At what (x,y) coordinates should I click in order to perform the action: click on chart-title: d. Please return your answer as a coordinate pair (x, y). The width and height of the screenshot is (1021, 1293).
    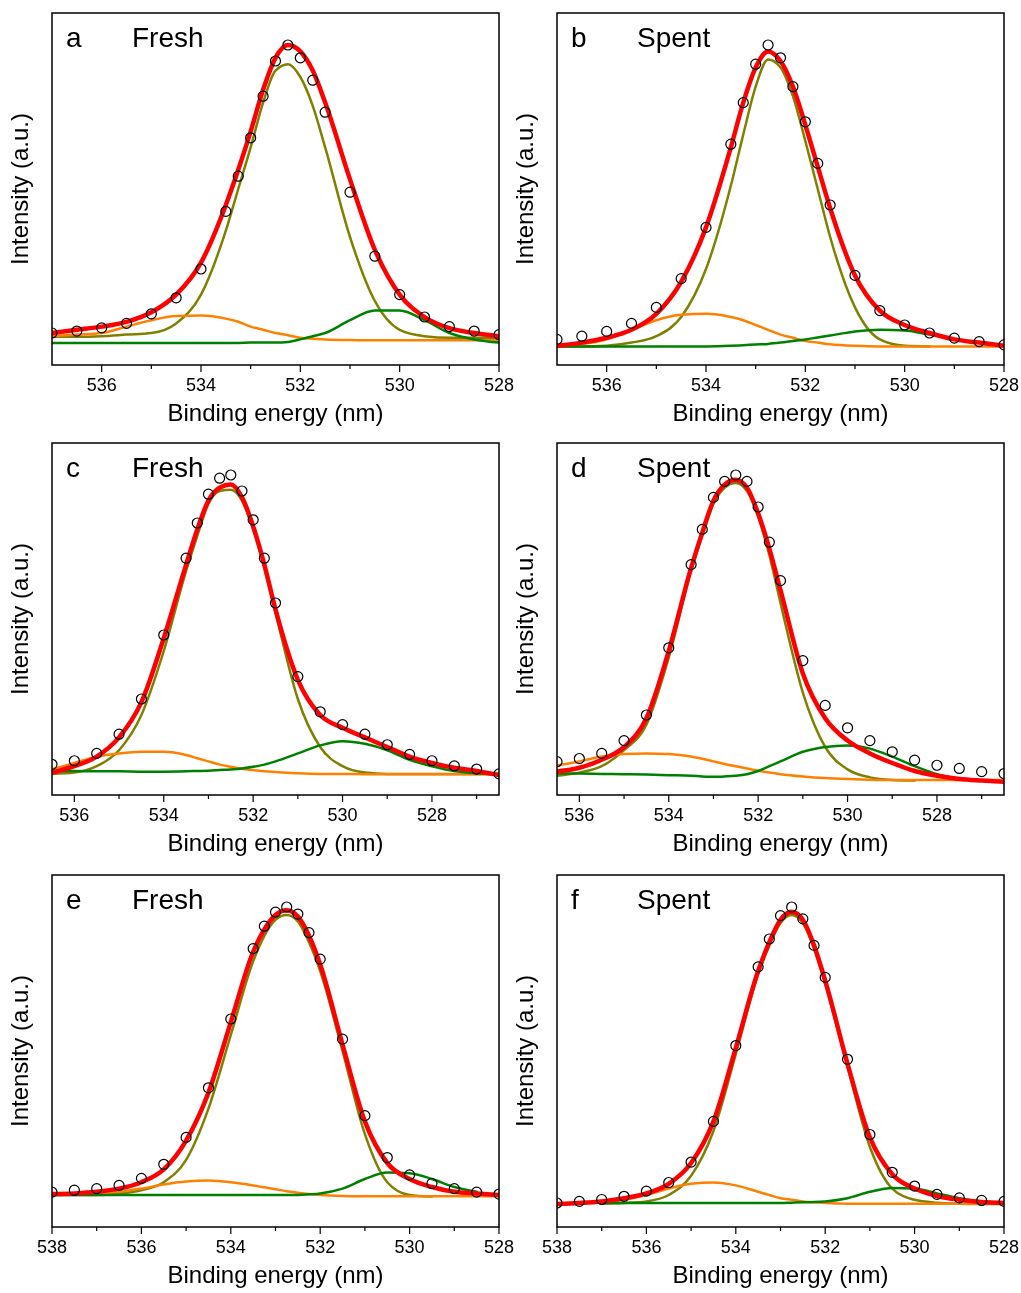
    Looking at the image, I should click on (579, 467).